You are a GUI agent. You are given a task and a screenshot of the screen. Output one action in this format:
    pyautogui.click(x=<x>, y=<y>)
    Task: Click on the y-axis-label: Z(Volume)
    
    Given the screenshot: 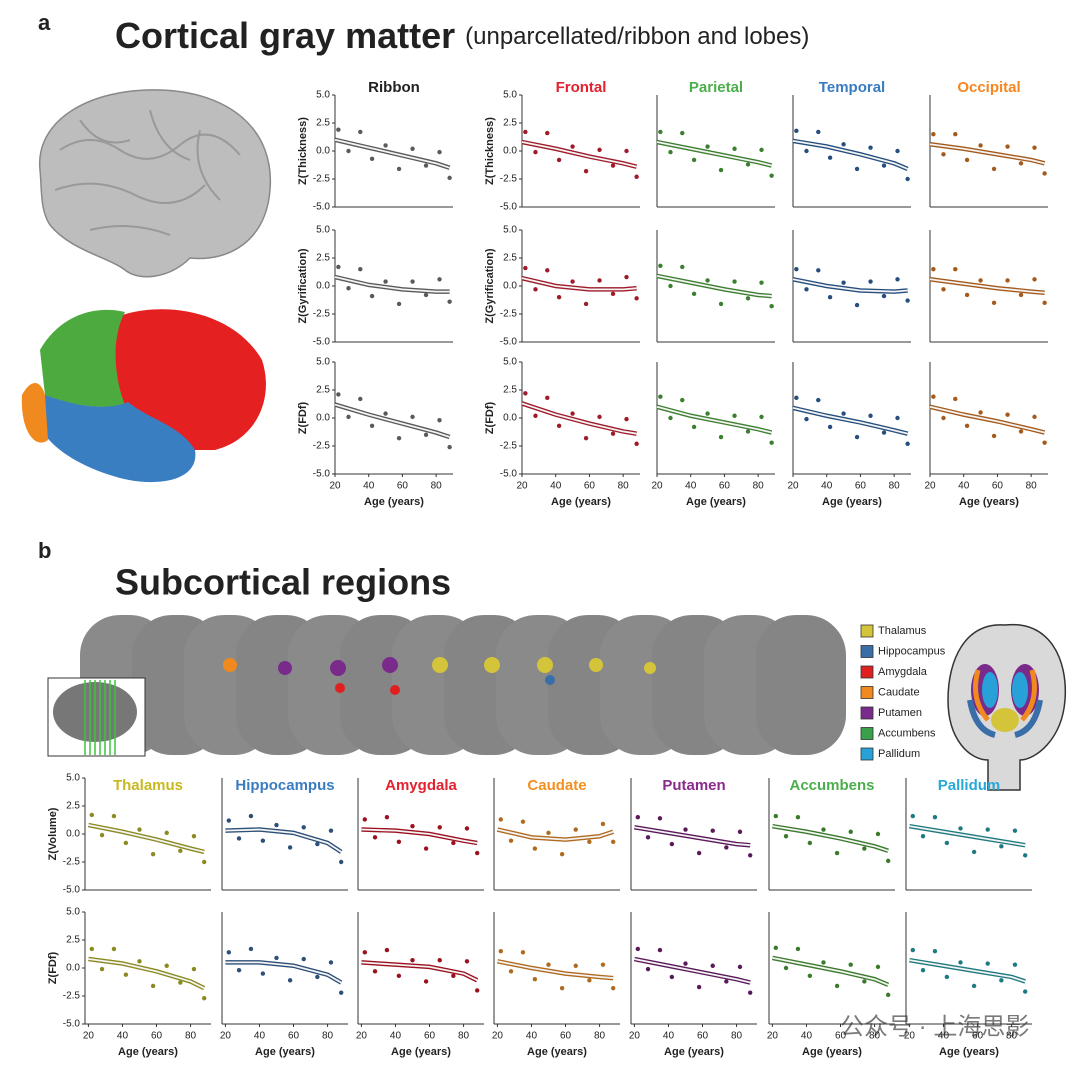 What is the action you would take?
    pyautogui.click(x=53, y=833)
    